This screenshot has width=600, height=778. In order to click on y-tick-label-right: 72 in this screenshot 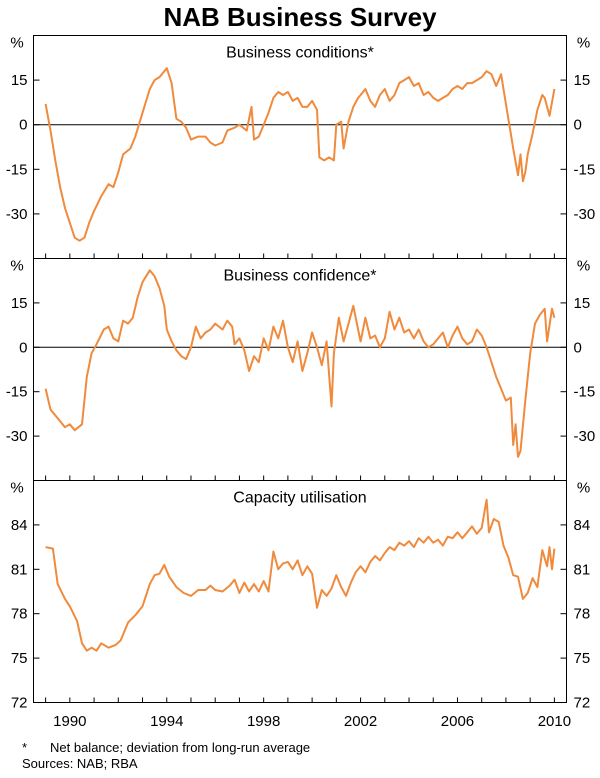, I will do `click(582, 703)`.